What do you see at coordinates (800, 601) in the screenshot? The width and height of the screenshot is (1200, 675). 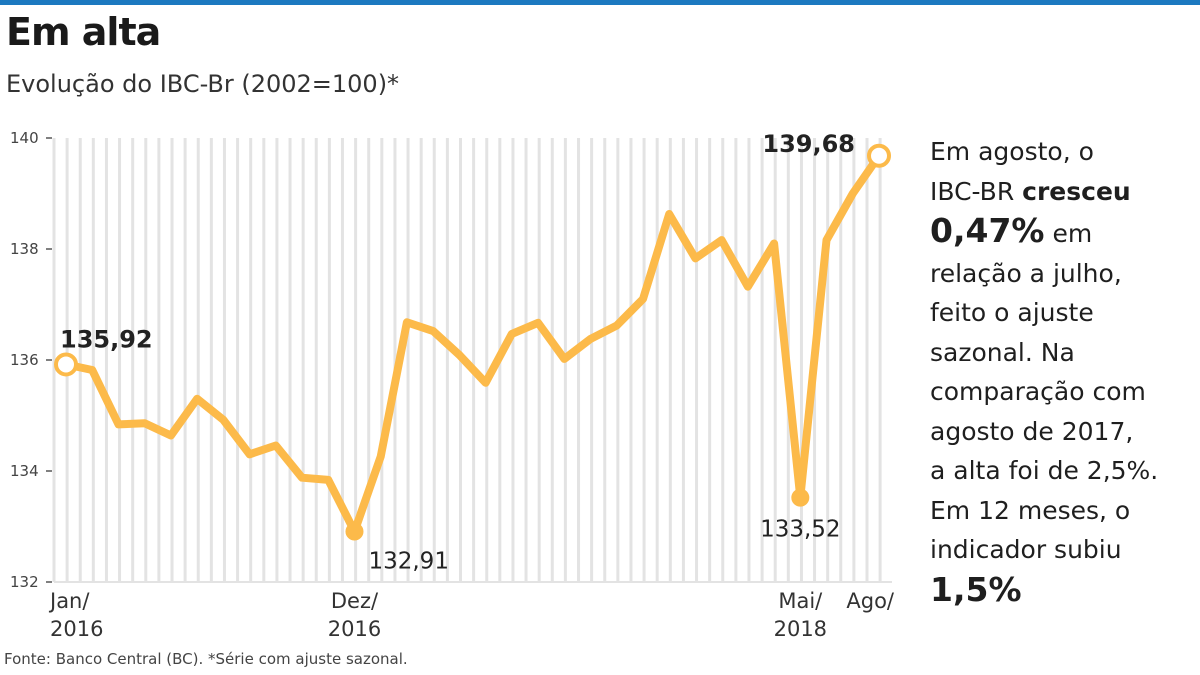 I see `x-tick-label: Mai/` at bounding box center [800, 601].